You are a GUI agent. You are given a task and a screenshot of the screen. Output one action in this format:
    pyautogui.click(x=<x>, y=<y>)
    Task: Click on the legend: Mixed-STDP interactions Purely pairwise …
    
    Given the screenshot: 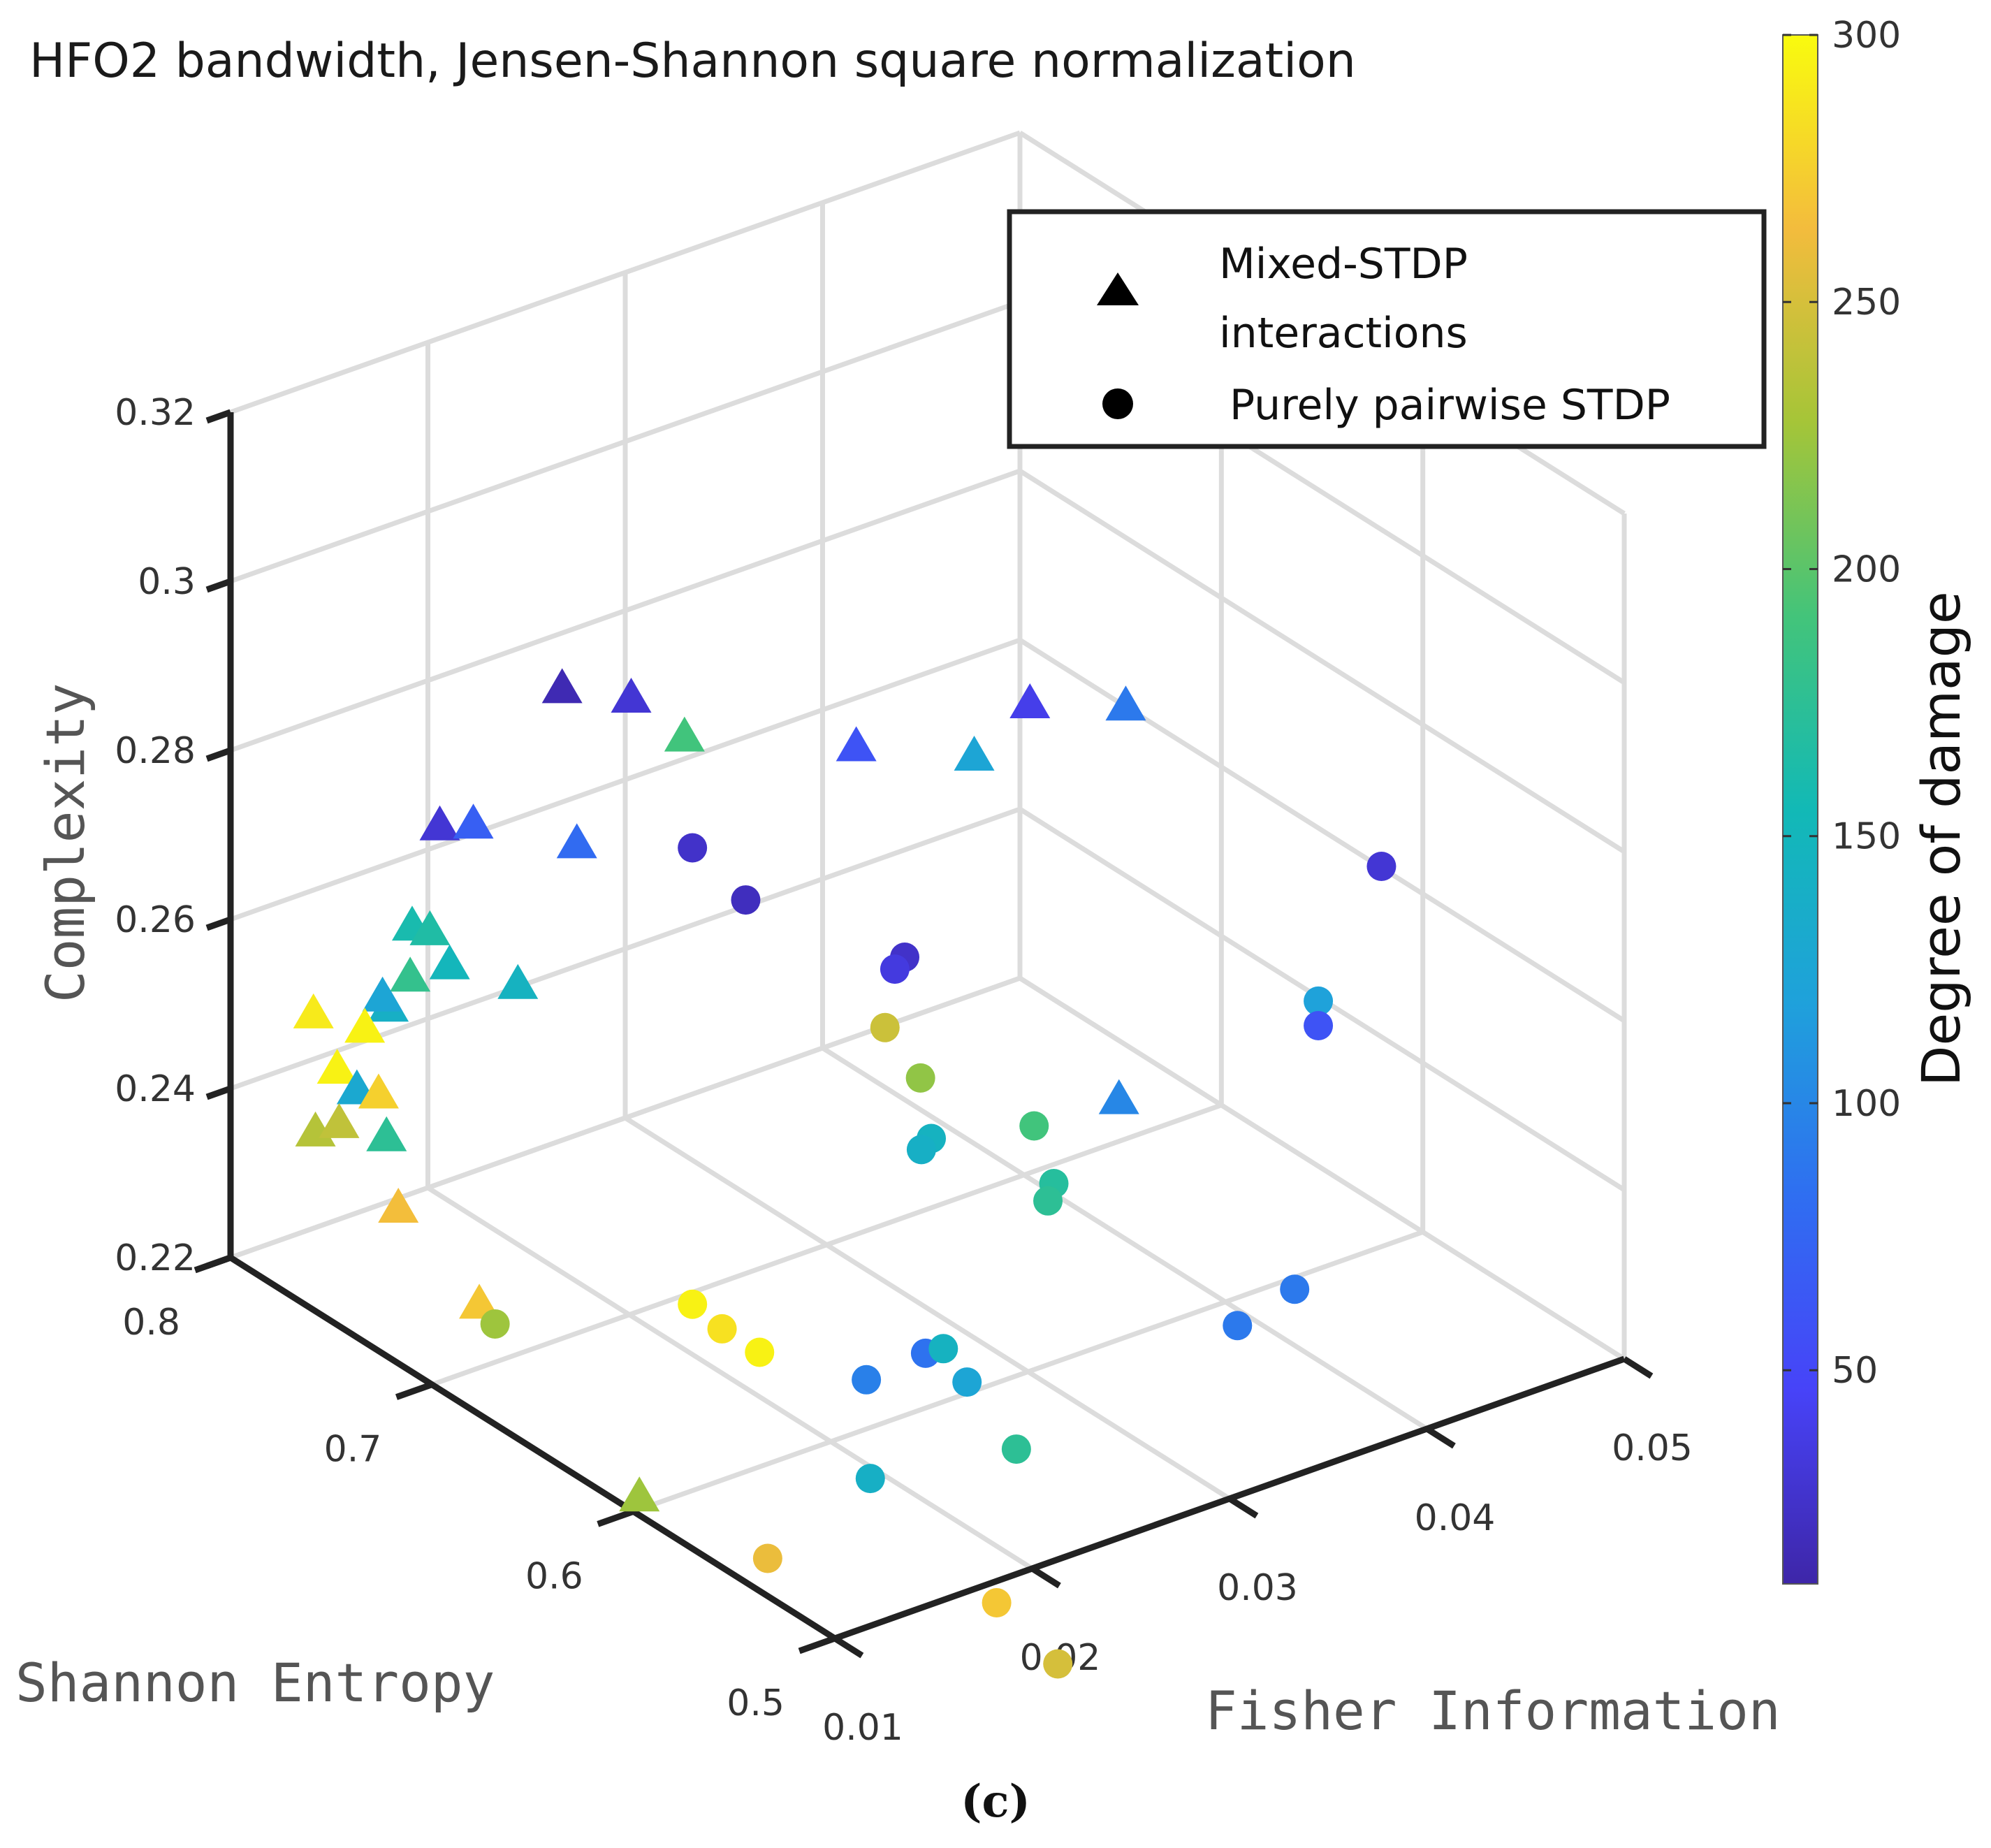 What is the action you would take?
    pyautogui.click(x=1387, y=329)
    